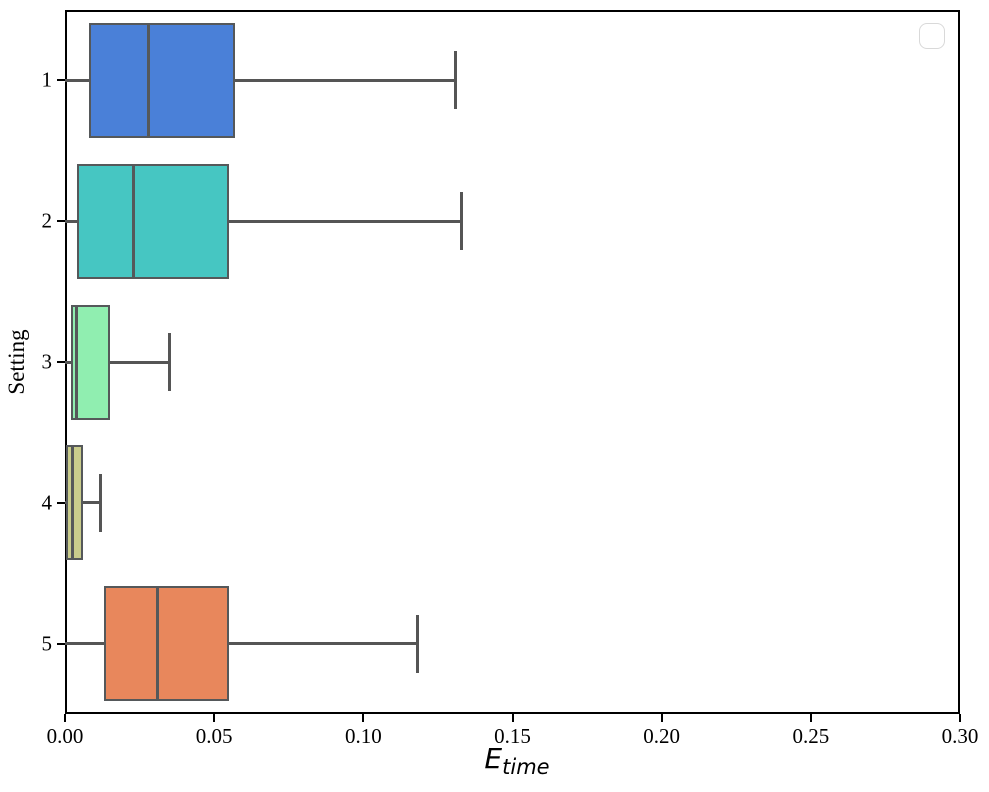 Image resolution: width=989 pixels, height=792 pixels. Describe the element at coordinates (65, 736) in the screenshot. I see `x-tick-label-0.00: 0.00` at that location.